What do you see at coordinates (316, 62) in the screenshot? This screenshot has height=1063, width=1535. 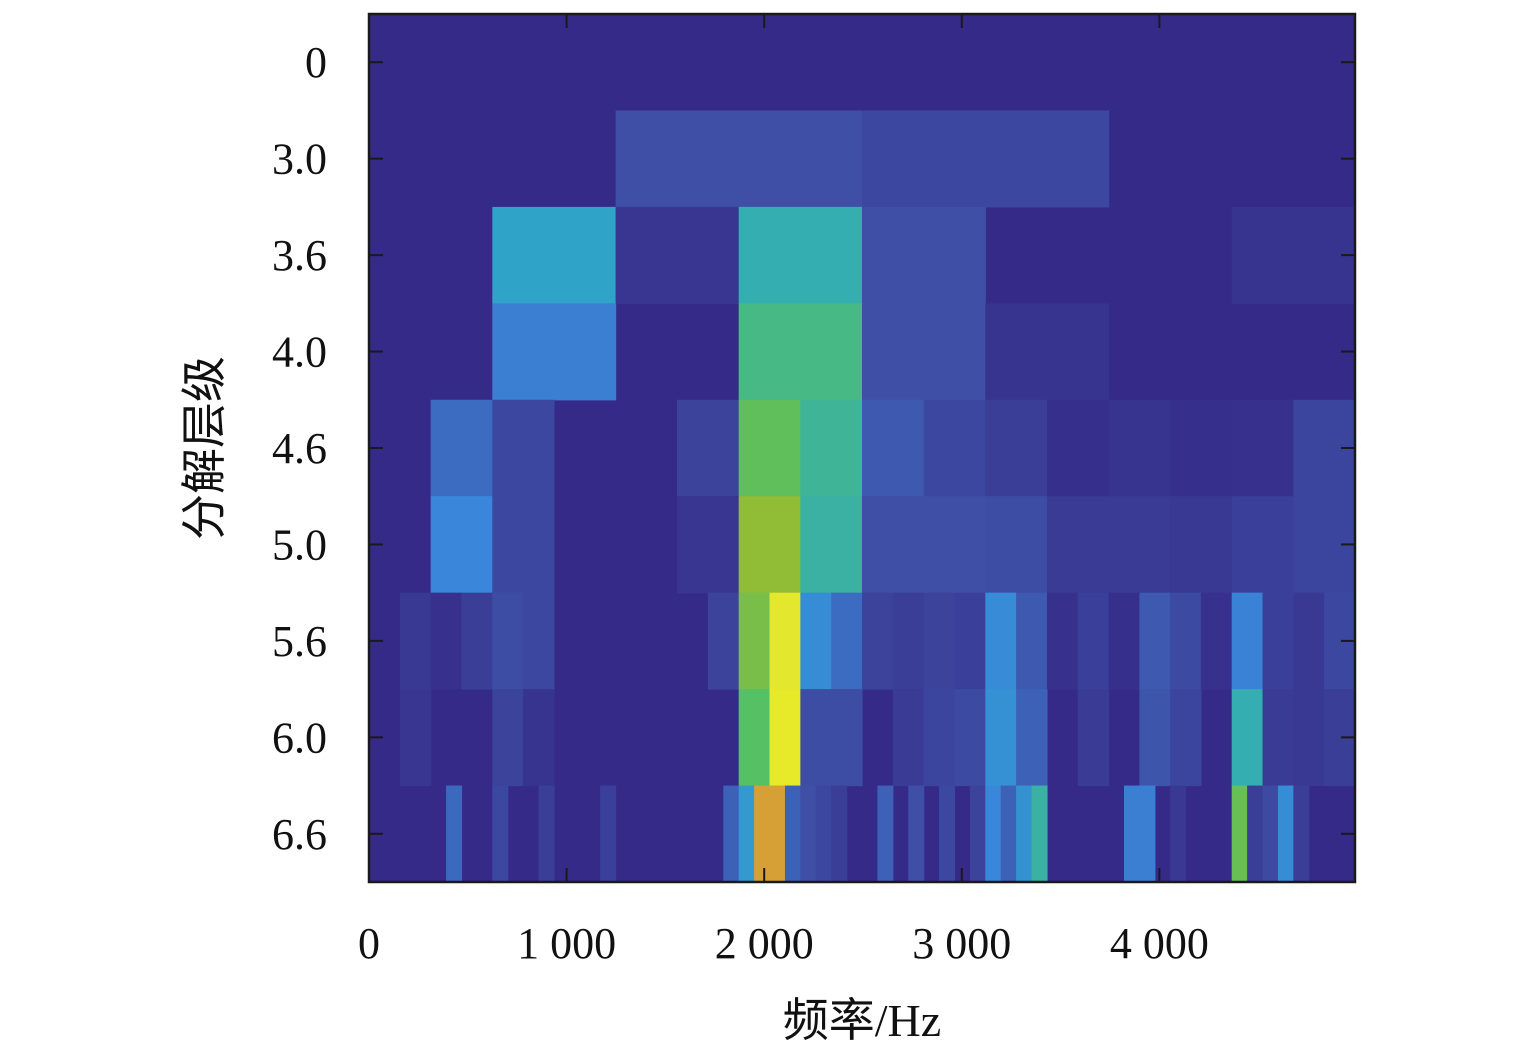 I see `y-tick-label: 0` at bounding box center [316, 62].